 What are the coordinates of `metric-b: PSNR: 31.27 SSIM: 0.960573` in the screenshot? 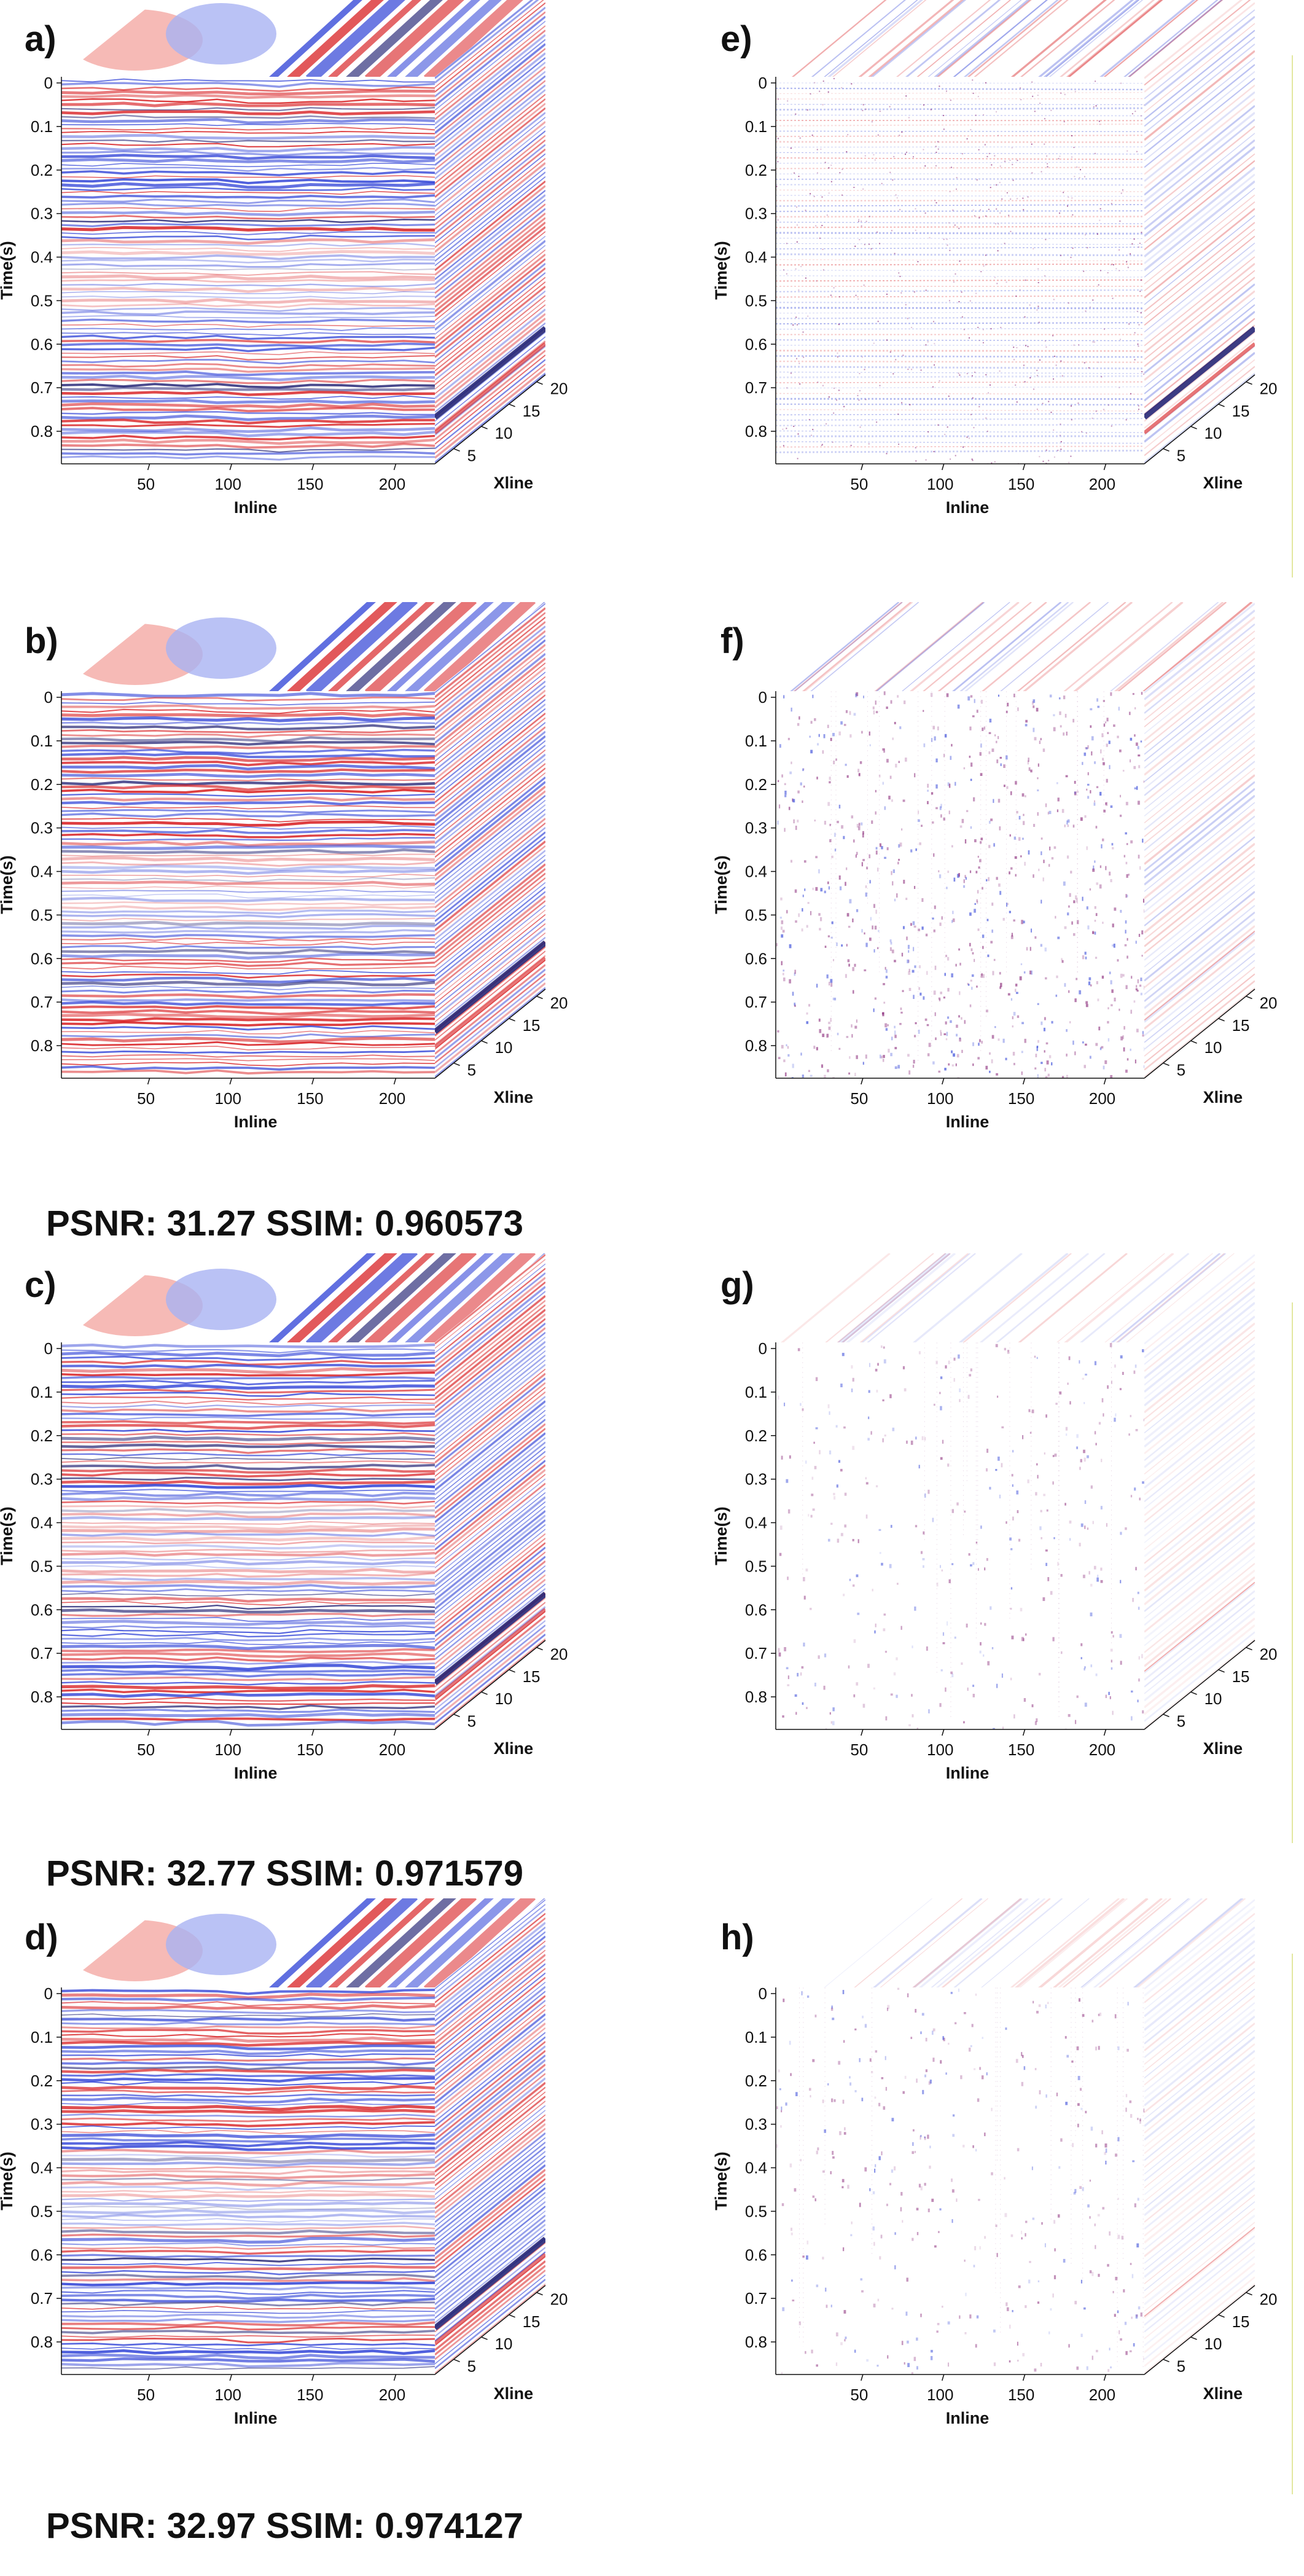 It's located at (284, 1223).